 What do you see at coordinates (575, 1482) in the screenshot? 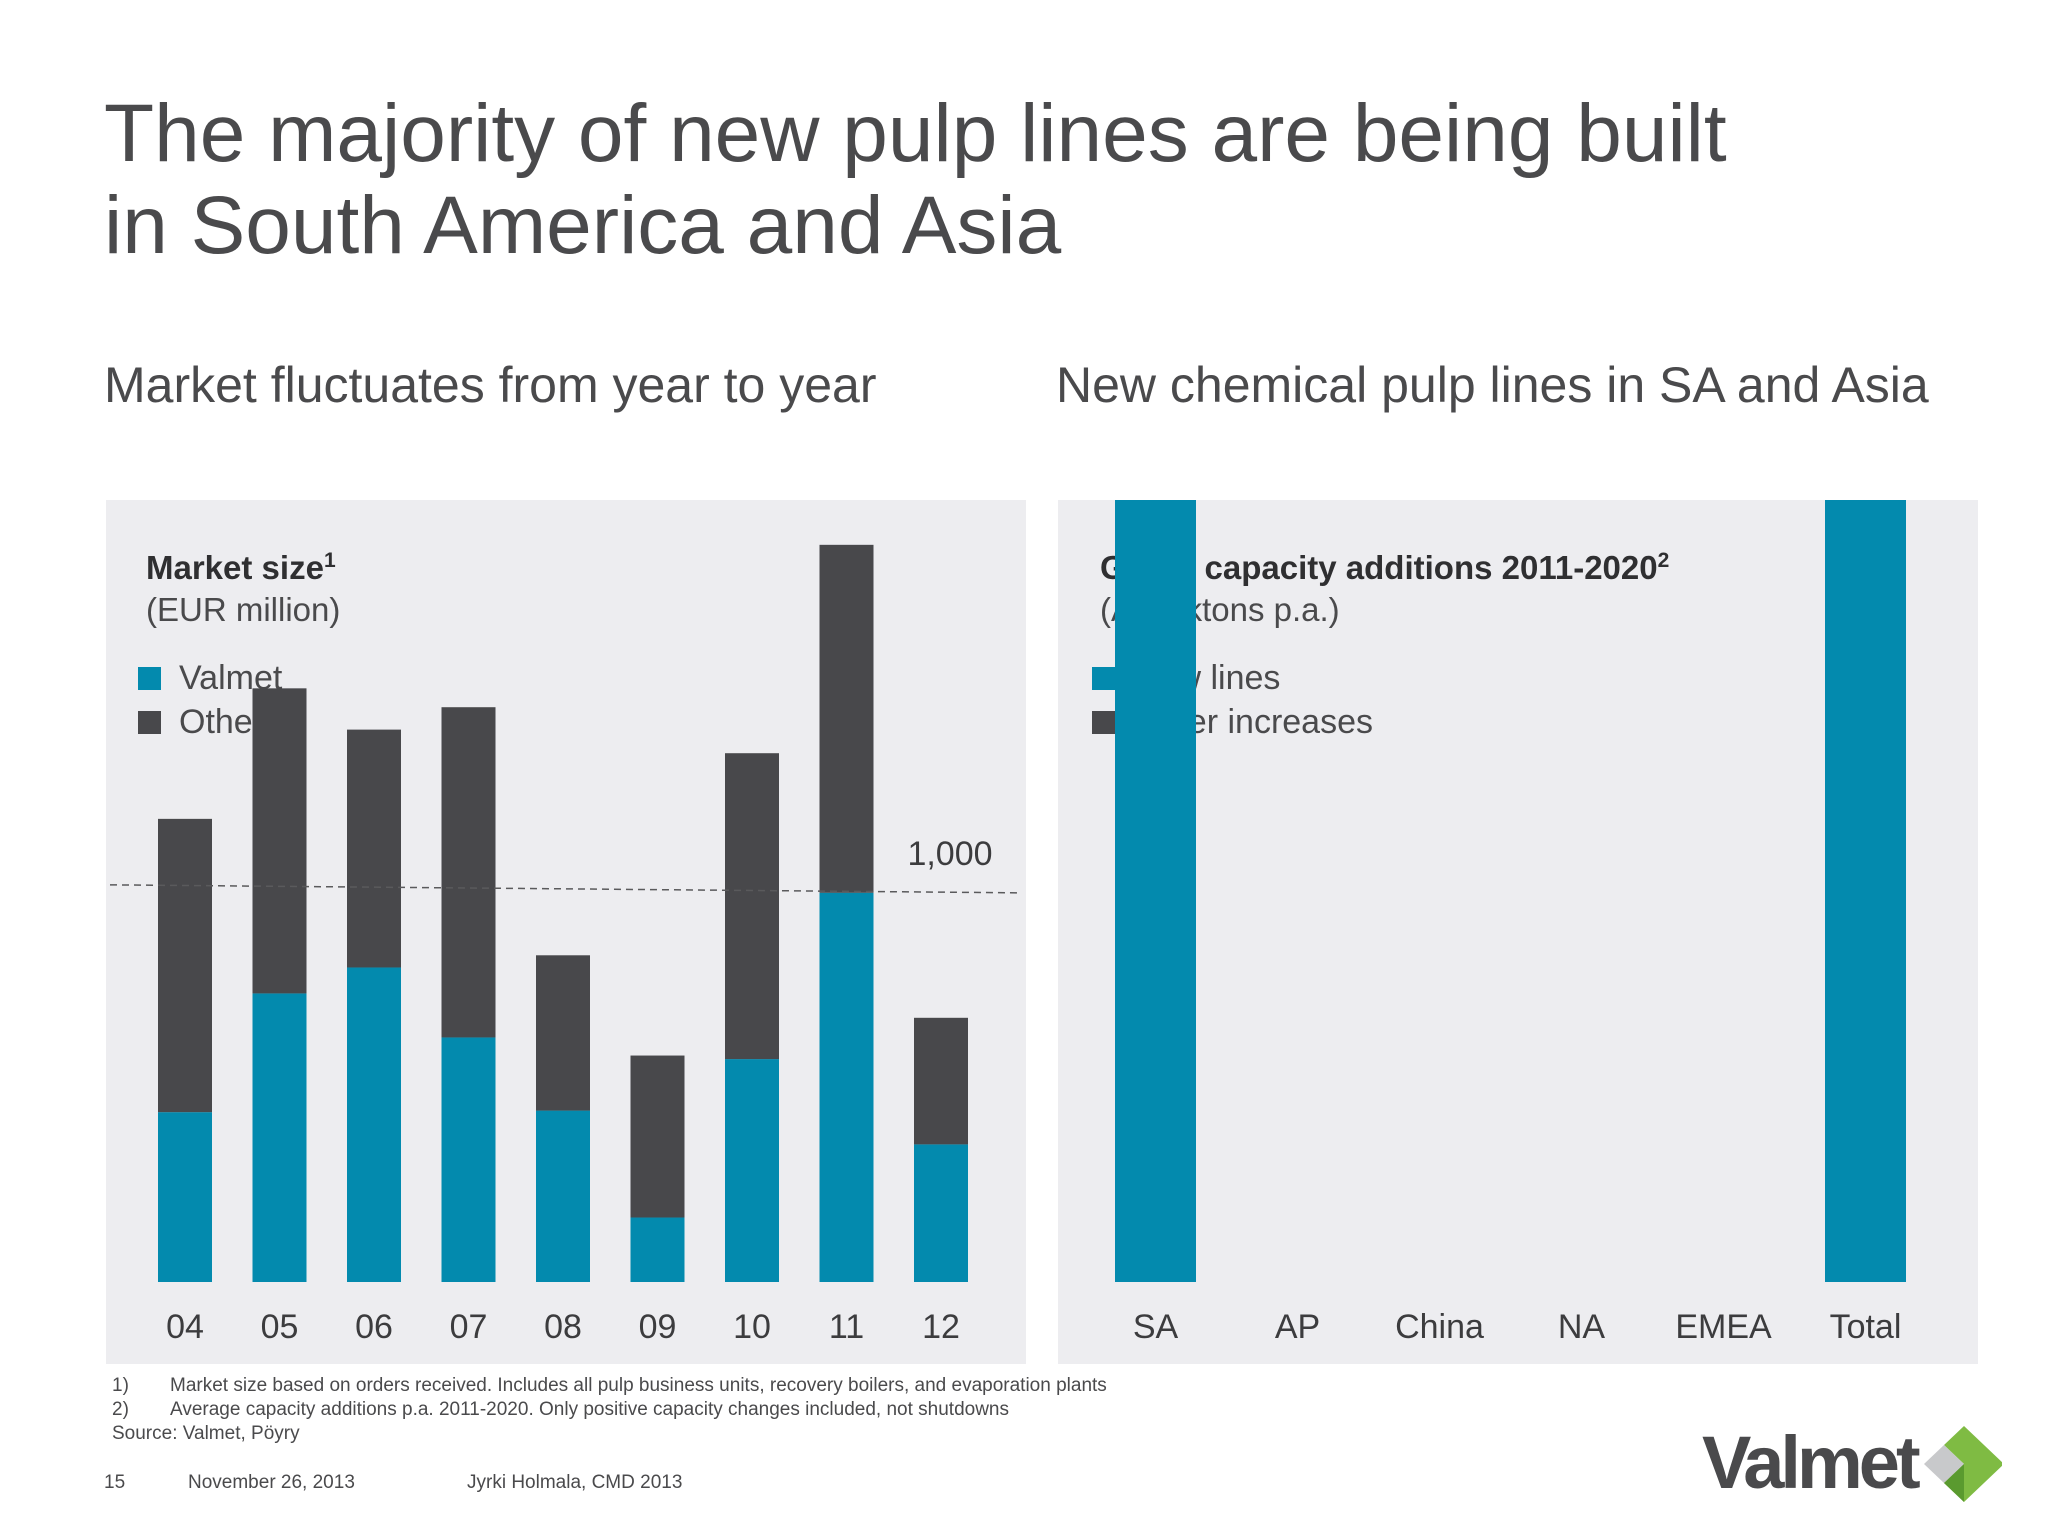
I see `footer-author: Jyrki Holmala, CMD 2013` at bounding box center [575, 1482].